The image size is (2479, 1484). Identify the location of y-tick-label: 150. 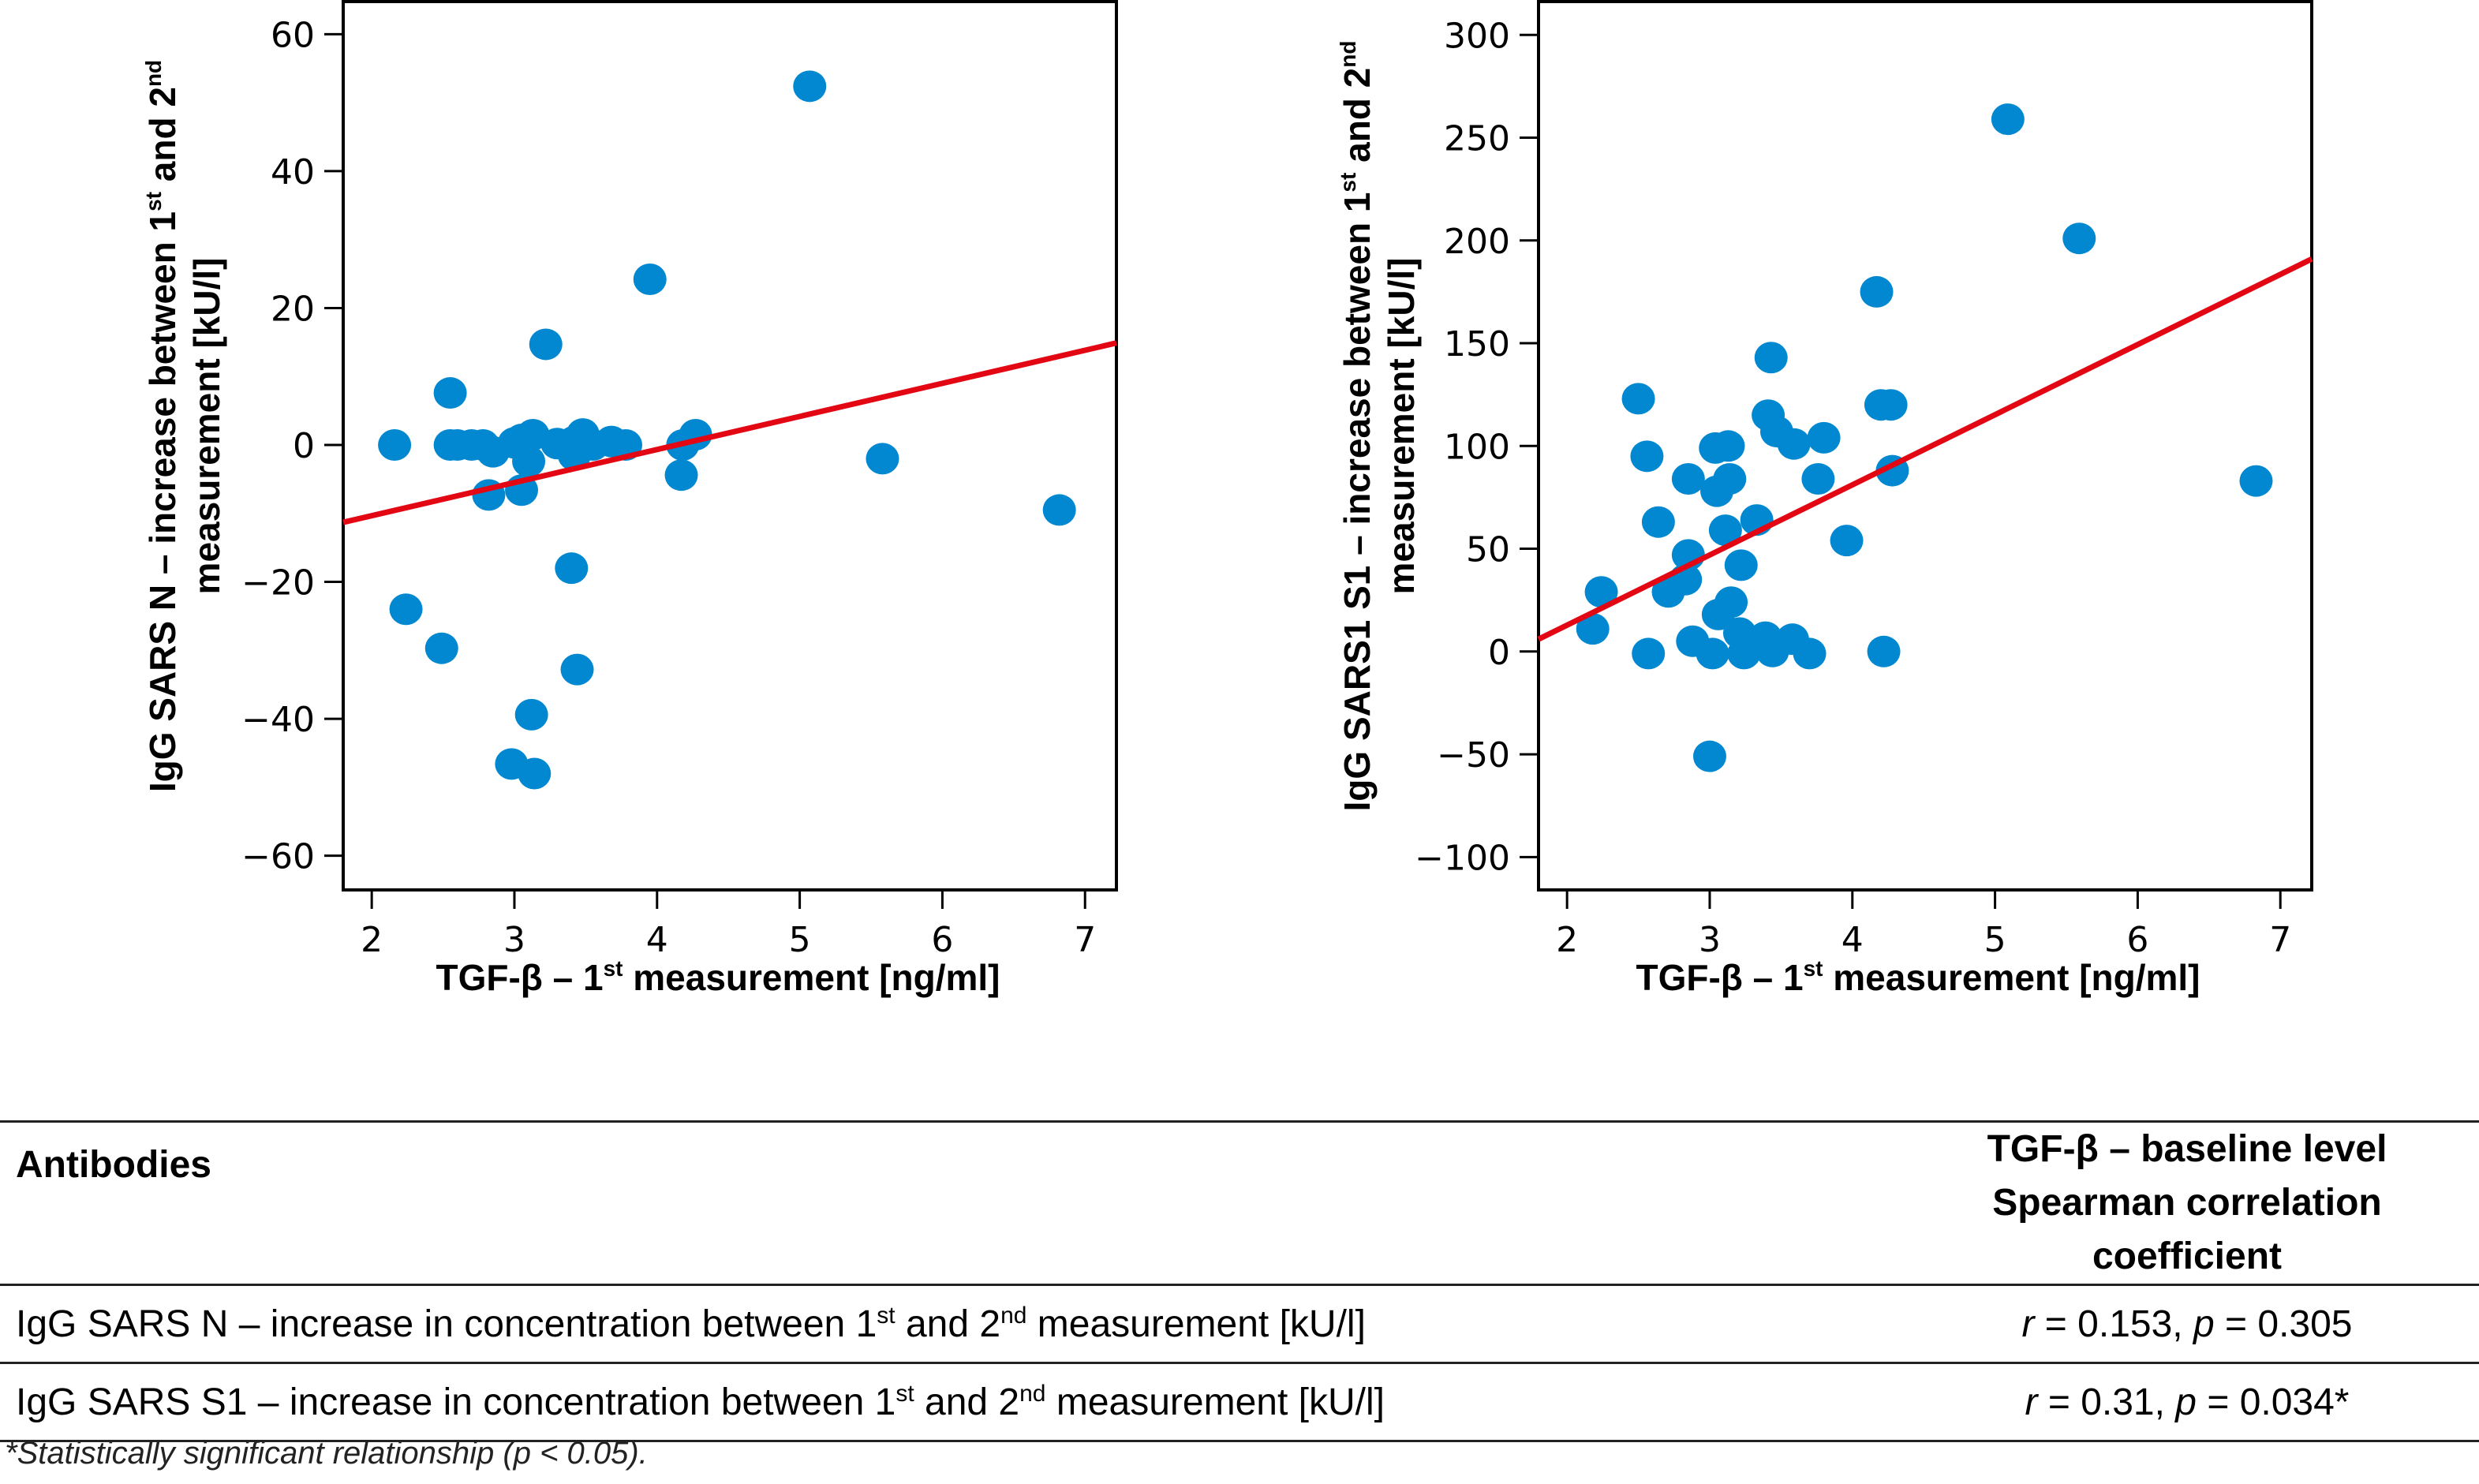
(1477, 344).